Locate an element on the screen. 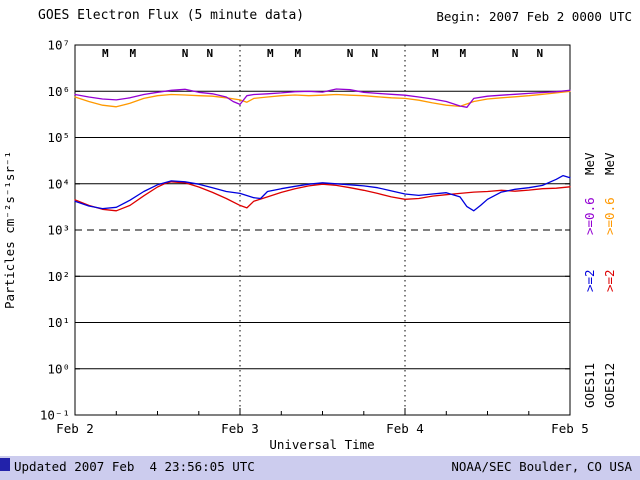 The height and width of the screenshot is (480, 640). series-goes11-e06 is located at coordinates (322, 98).